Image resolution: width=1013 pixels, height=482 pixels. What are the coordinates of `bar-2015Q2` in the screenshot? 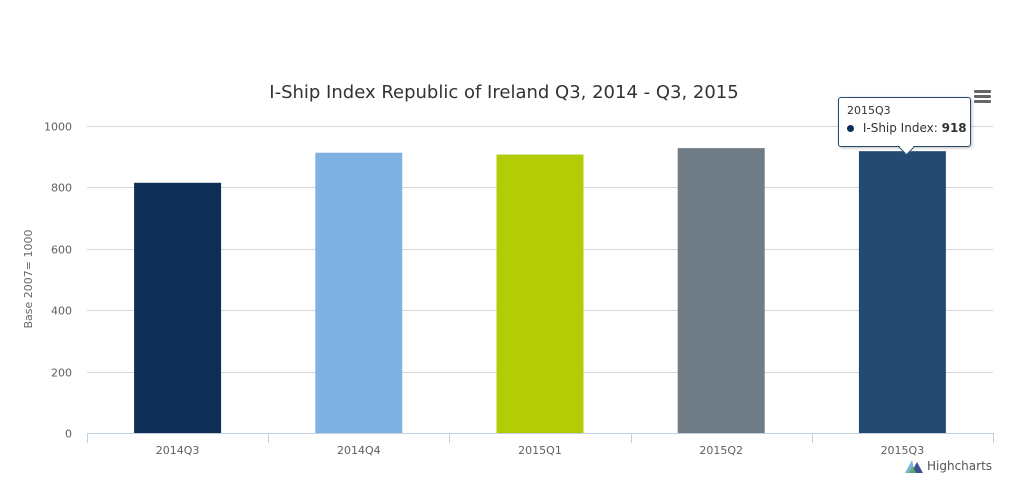 It's located at (721, 290).